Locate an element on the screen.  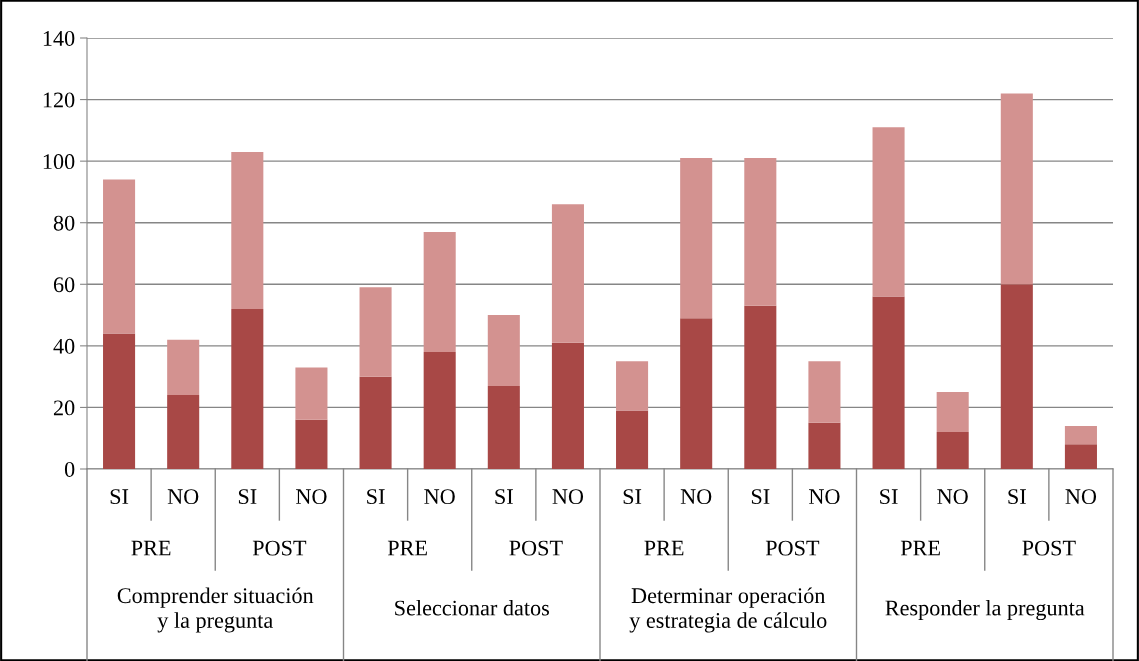
y-tick-label: 40 is located at coordinates (64, 346).